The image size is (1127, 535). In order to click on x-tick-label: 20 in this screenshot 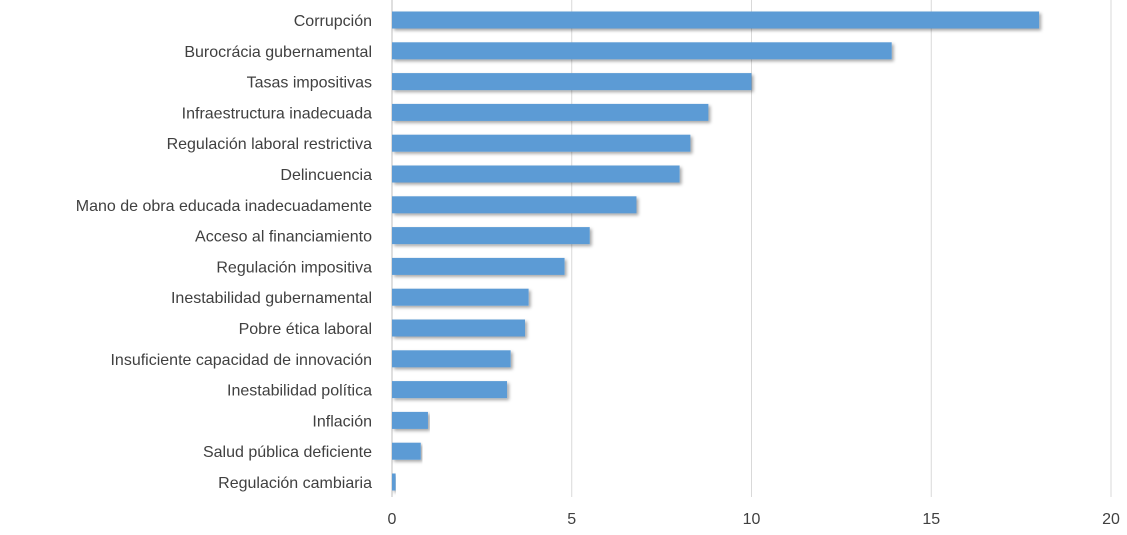, I will do `click(1111, 519)`.